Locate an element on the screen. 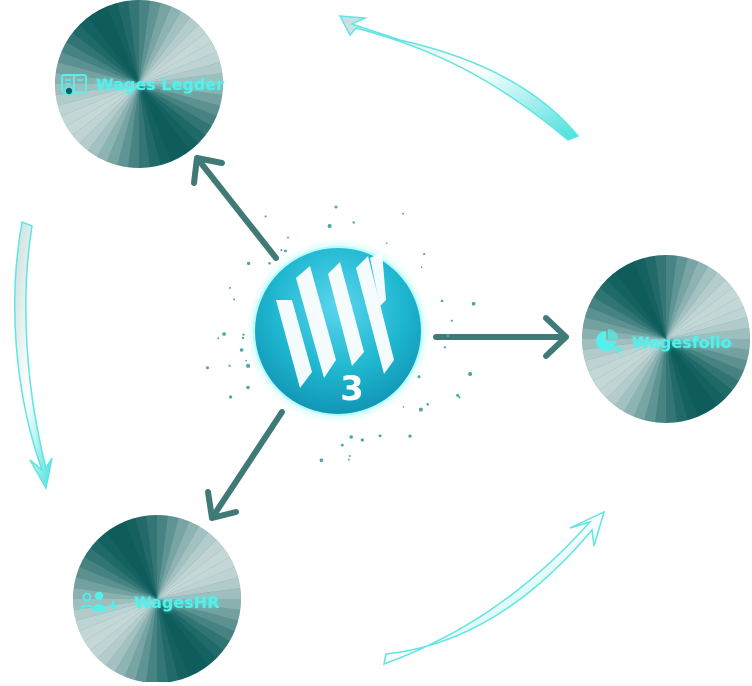  node-hr-label-group: WagesHR is located at coordinates (149, 602).